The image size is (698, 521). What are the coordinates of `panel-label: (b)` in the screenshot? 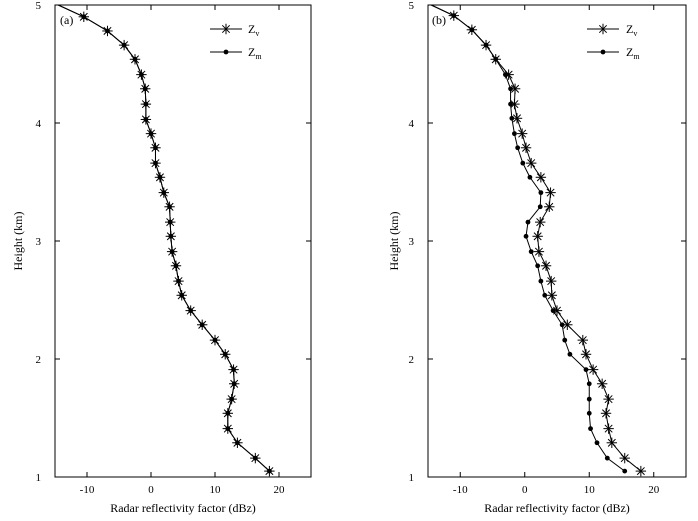 It's located at (439, 20).